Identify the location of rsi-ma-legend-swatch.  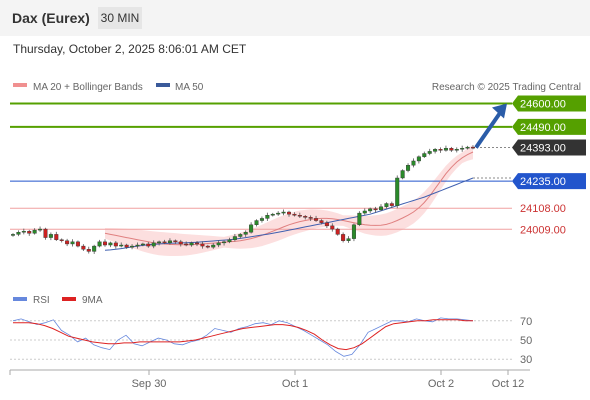
(69, 299).